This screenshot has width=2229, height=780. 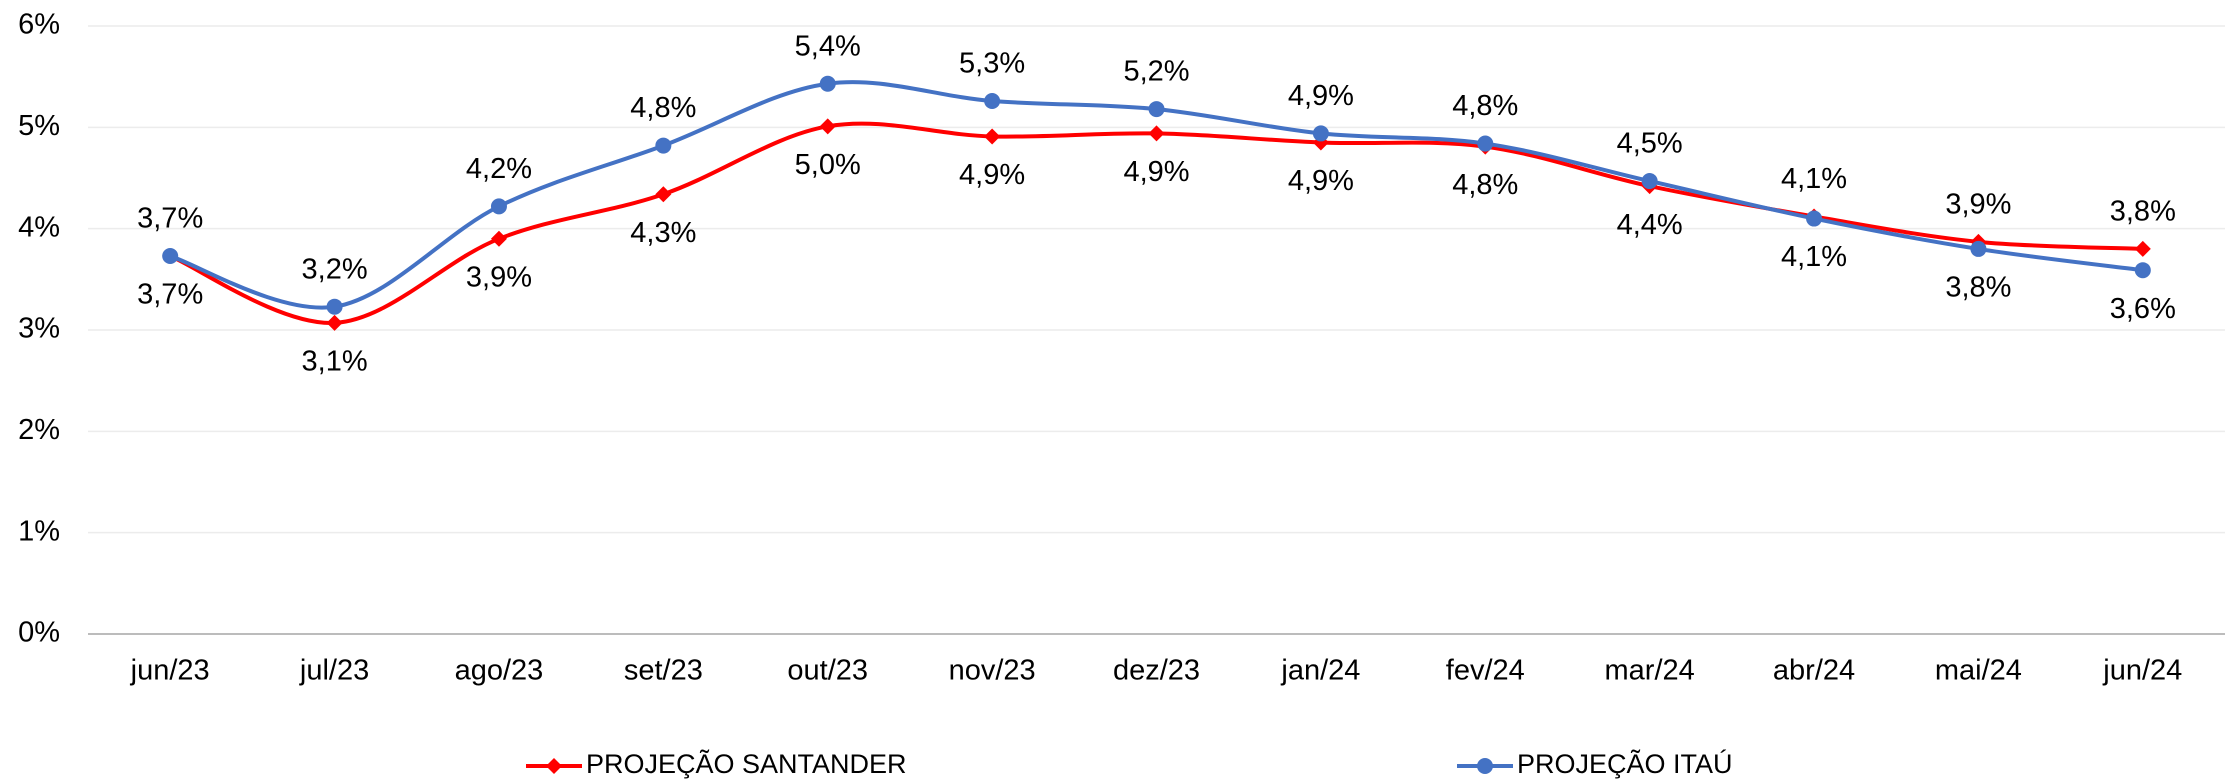 I want to click on data-label: 5,2%, so click(x=1156, y=72).